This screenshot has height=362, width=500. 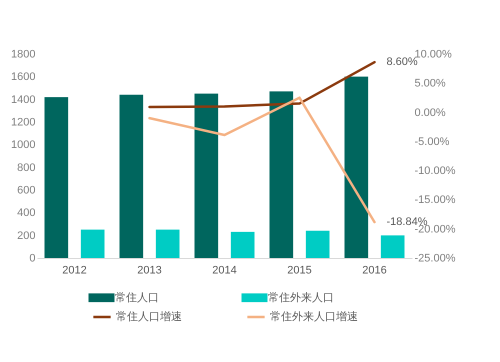 What do you see at coordinates (23, 54) in the screenshot?
I see `y-tick-label: 1800` at bounding box center [23, 54].